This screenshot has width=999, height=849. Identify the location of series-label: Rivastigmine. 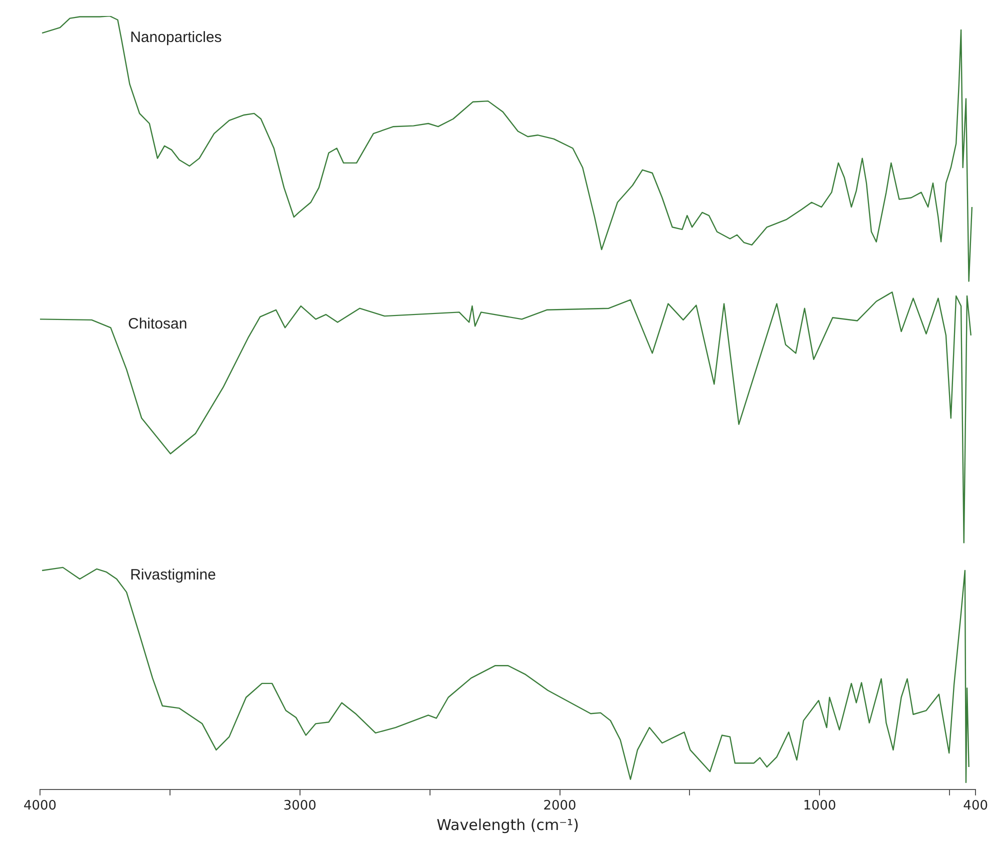
(173, 575).